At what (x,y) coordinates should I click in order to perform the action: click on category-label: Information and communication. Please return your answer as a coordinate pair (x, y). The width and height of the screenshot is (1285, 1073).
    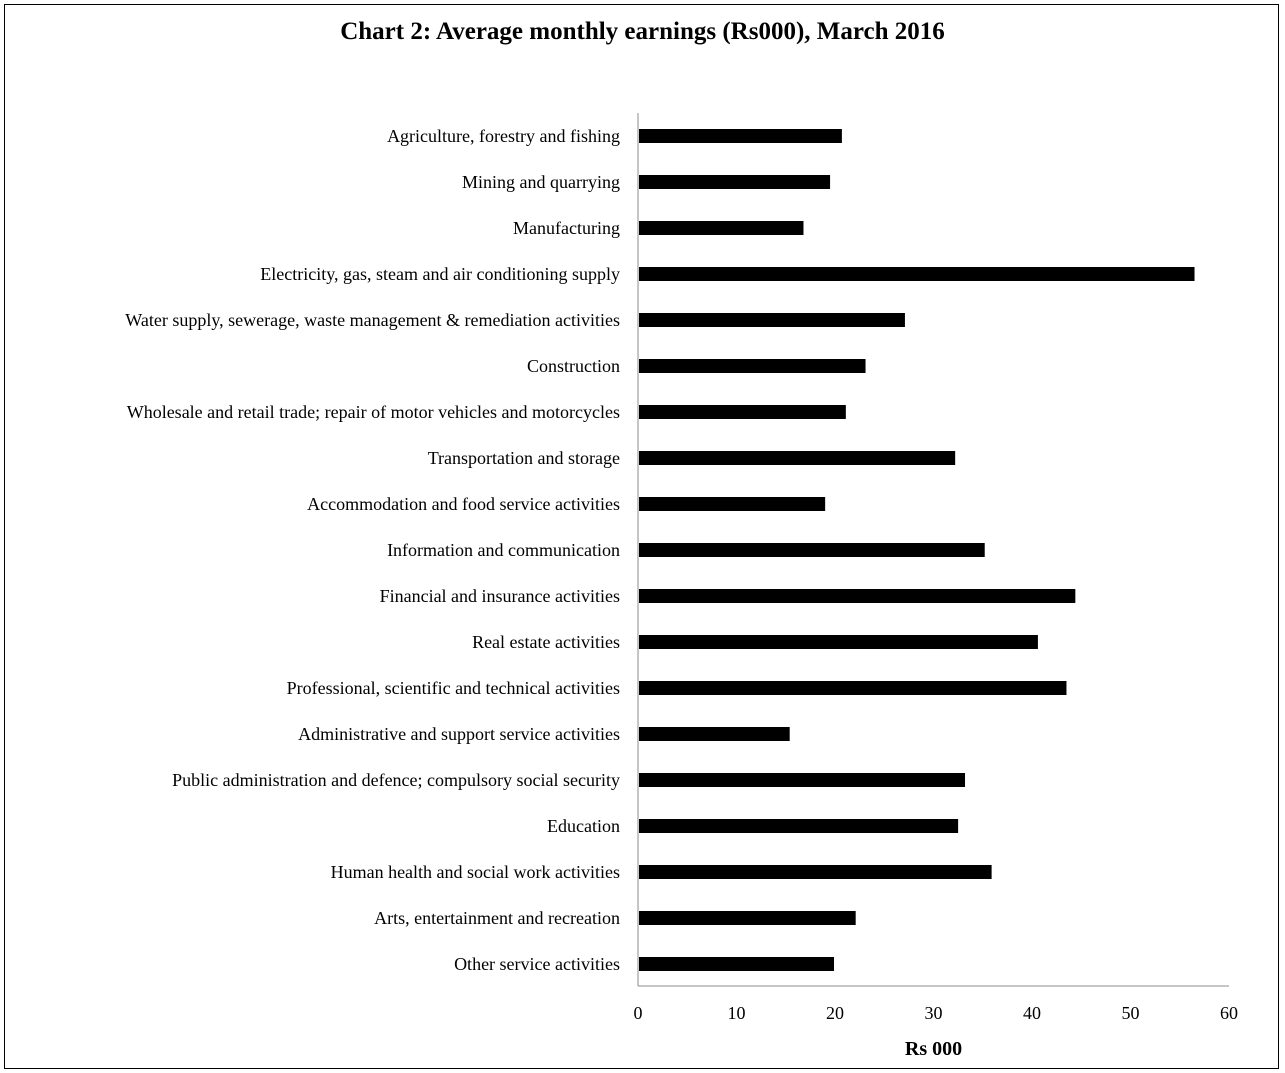
    Looking at the image, I should click on (503, 550).